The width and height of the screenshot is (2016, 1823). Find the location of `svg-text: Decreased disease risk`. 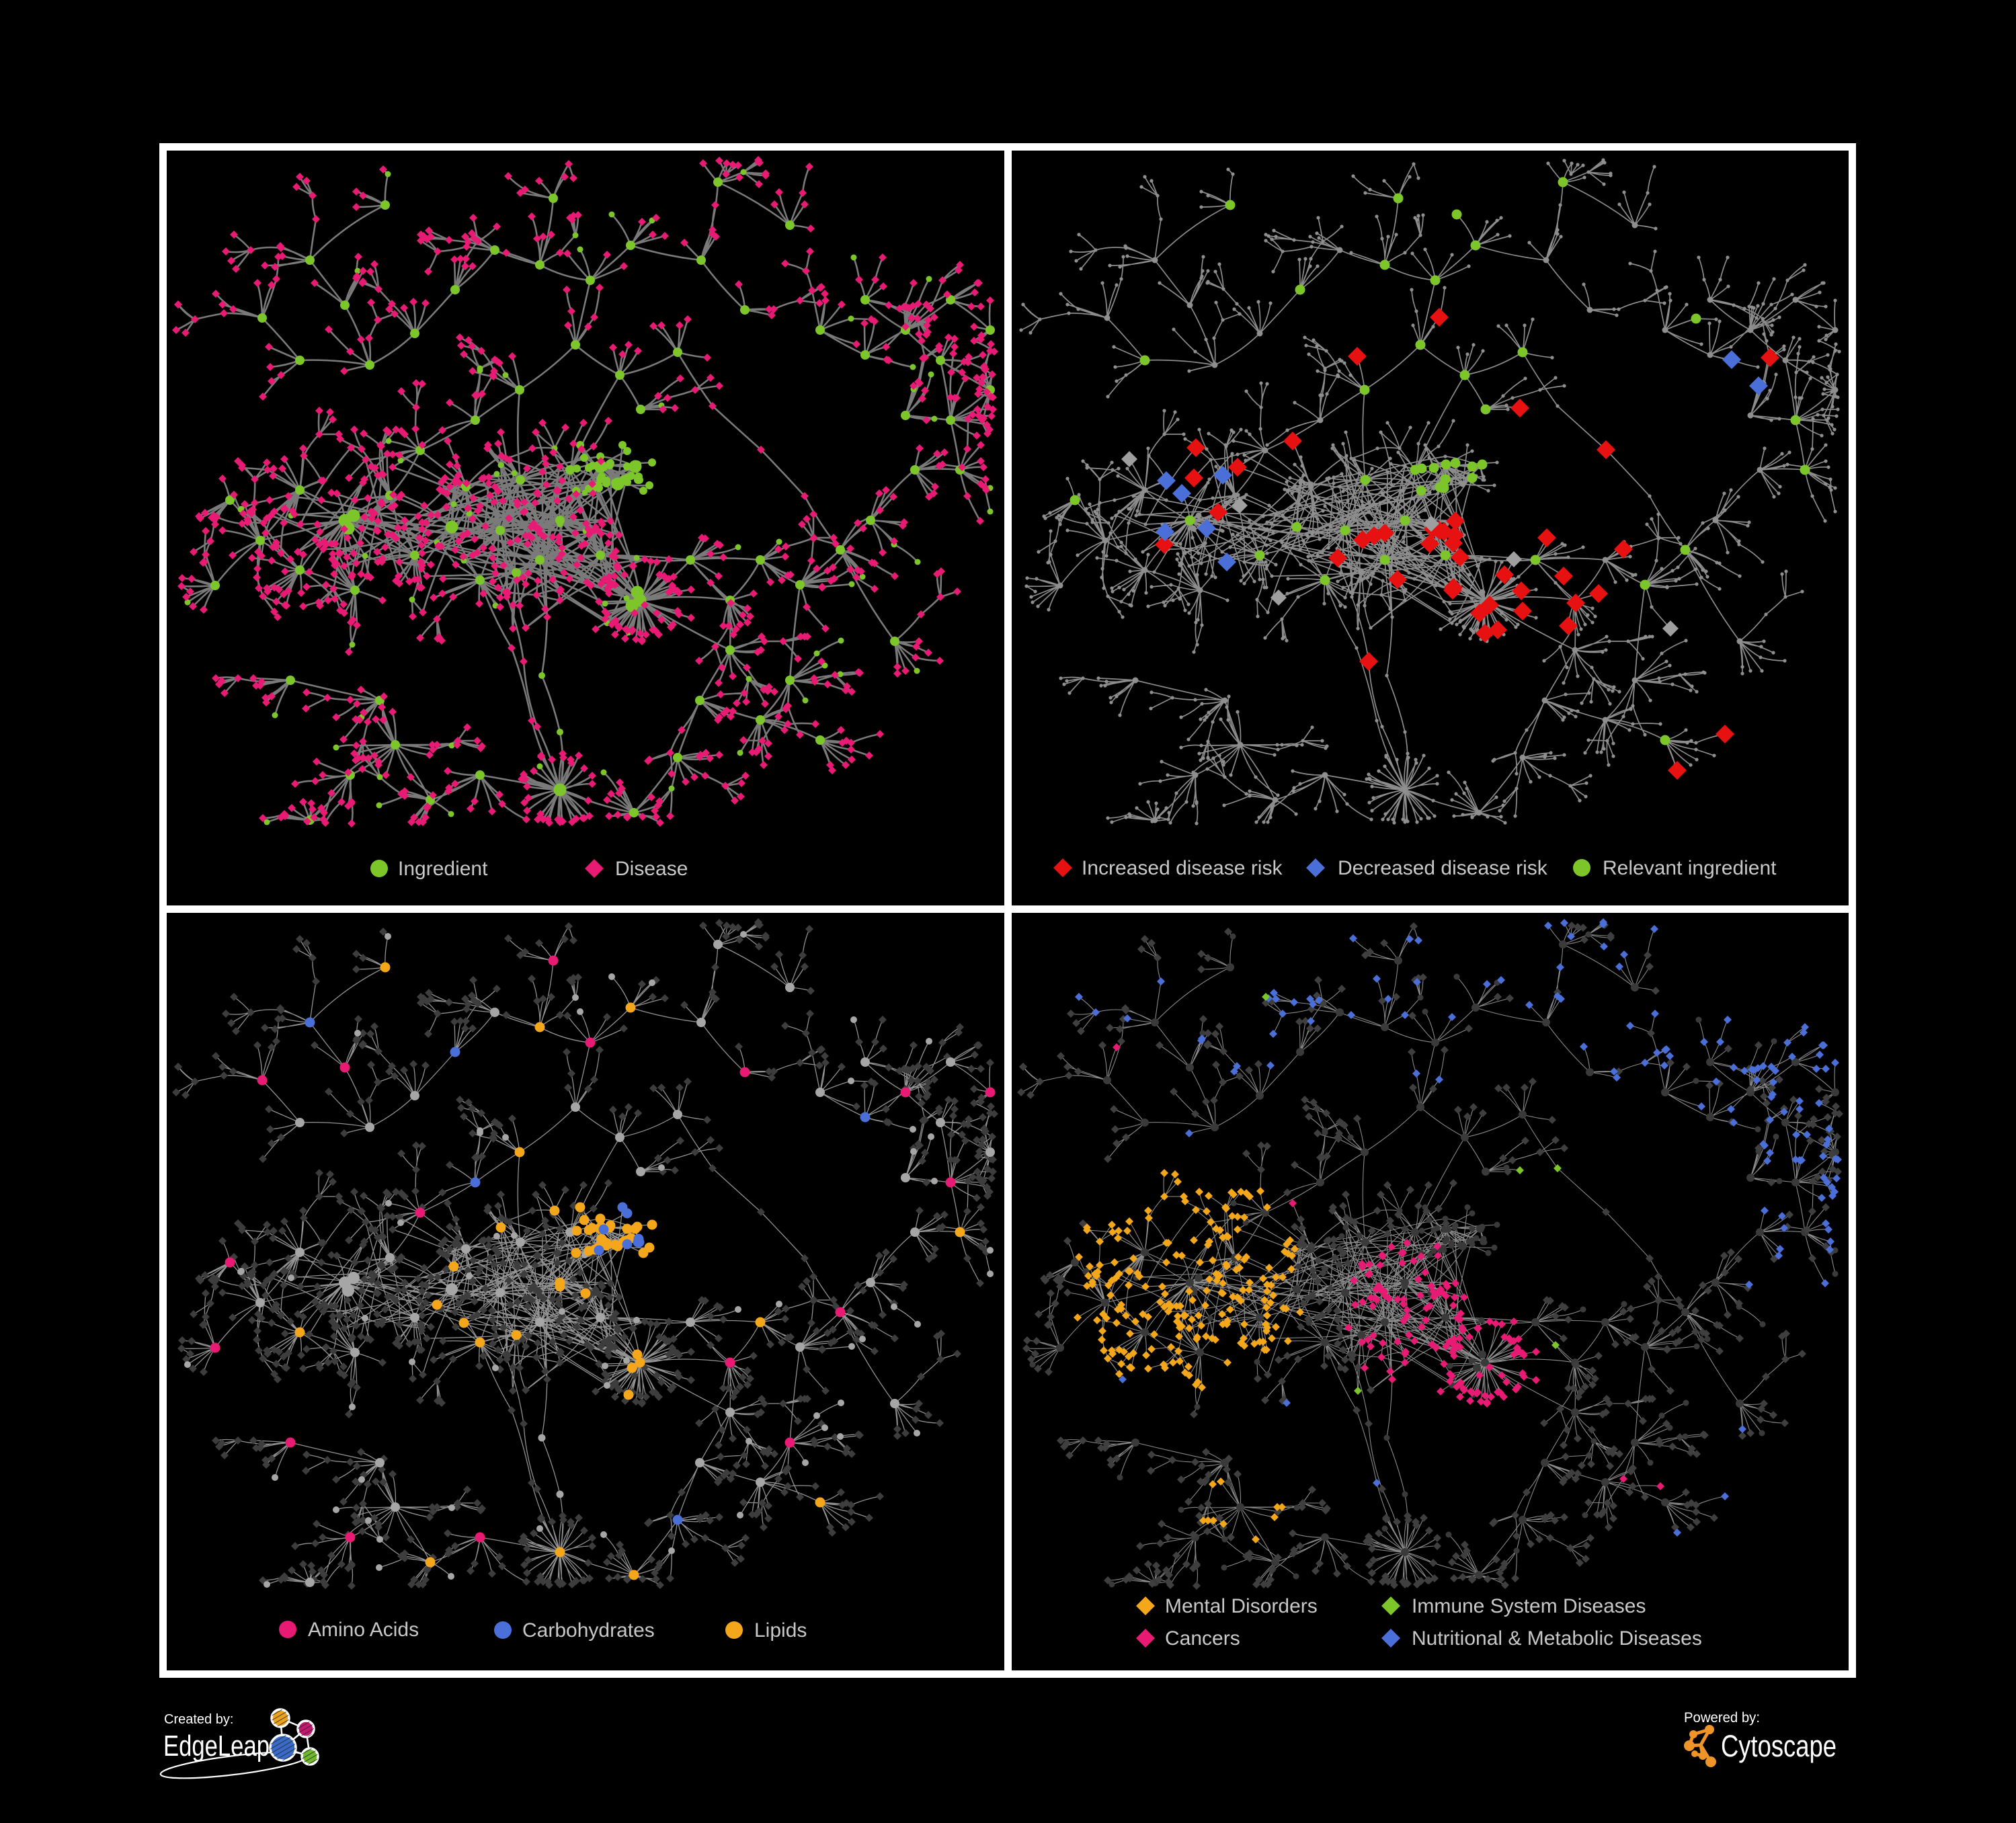

svg-text: Decreased disease risk is located at coordinates (1443, 868).